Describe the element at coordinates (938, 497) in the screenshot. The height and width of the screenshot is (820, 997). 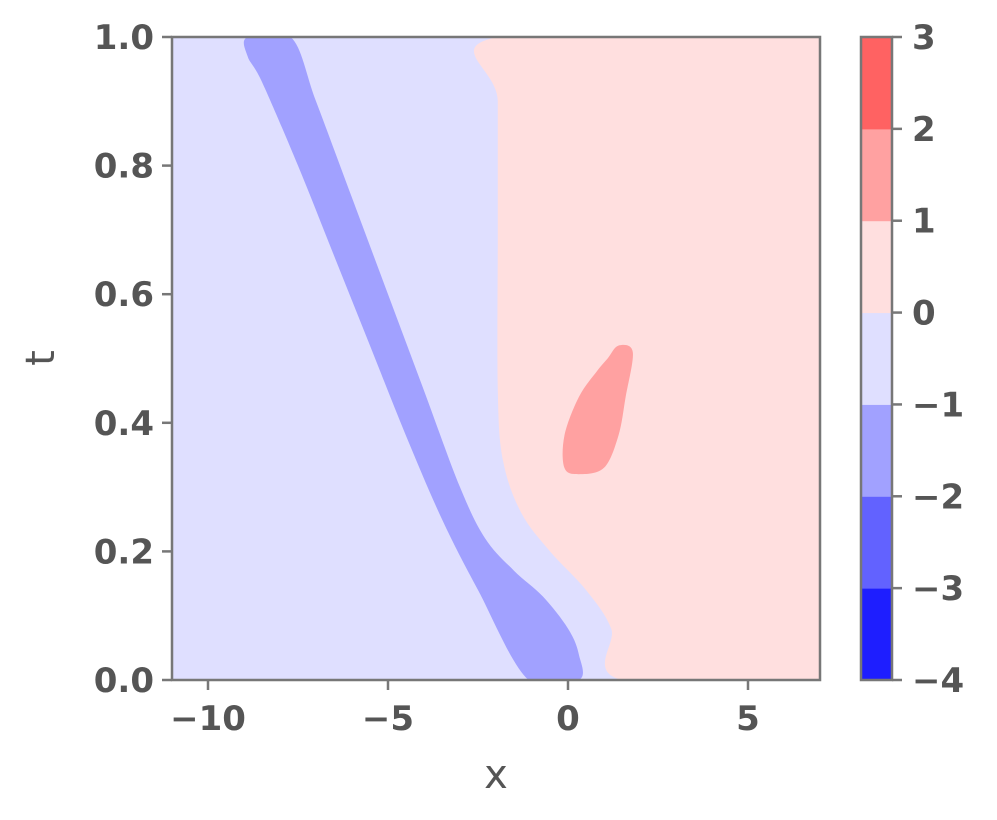
I see `colorbar-tick-label: −2` at that location.